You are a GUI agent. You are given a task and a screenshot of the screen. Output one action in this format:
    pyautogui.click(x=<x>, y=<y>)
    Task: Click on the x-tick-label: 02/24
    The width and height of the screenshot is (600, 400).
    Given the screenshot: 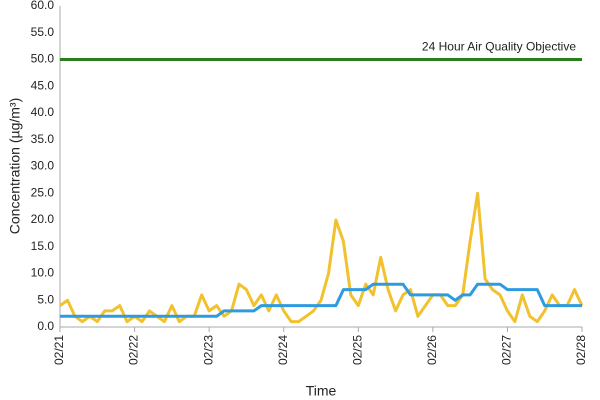 What is the action you would take?
    pyautogui.click(x=283, y=350)
    